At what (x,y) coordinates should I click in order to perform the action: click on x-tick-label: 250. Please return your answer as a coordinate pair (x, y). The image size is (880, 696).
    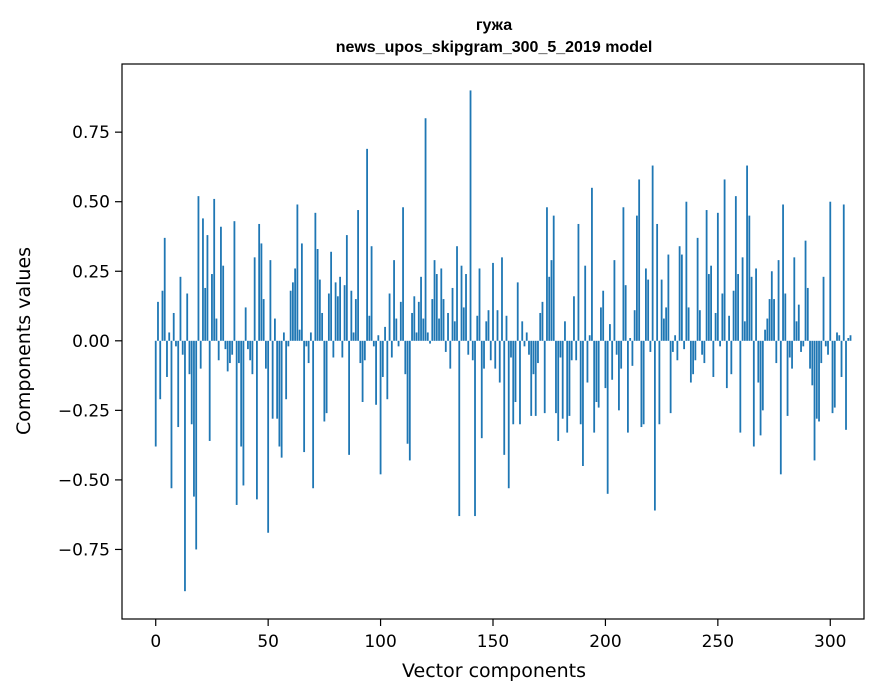
    Looking at the image, I should click on (718, 642).